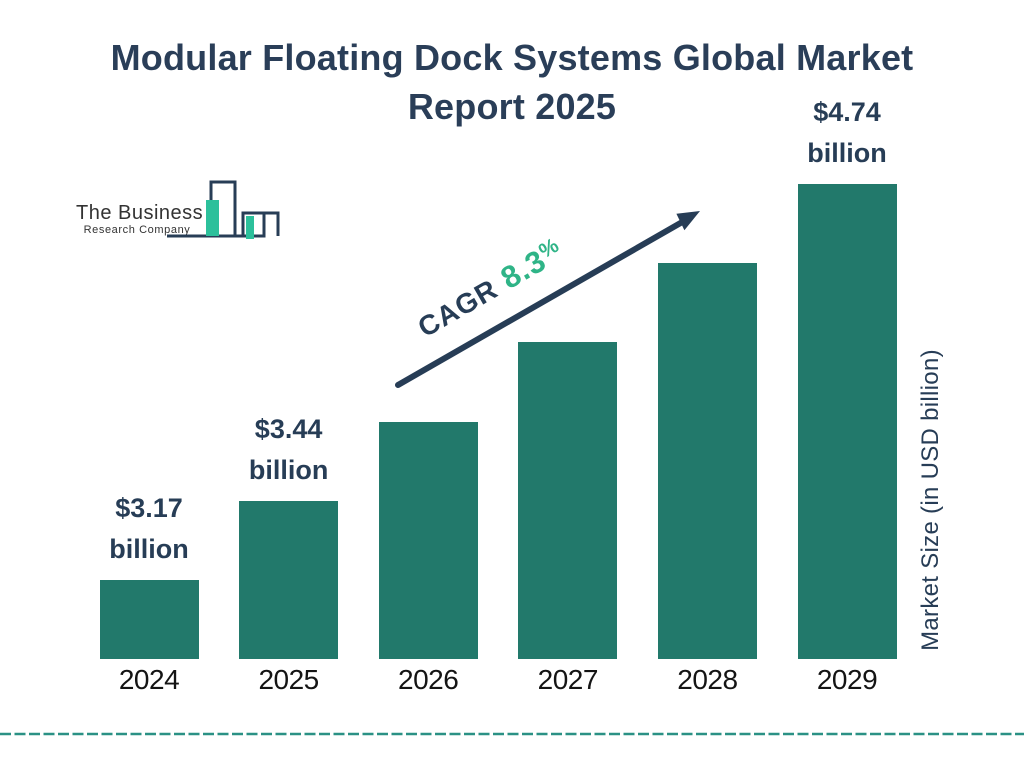 Image resolution: width=1024 pixels, height=768 pixels. What do you see at coordinates (289, 579) in the screenshot?
I see `bar-2025` at bounding box center [289, 579].